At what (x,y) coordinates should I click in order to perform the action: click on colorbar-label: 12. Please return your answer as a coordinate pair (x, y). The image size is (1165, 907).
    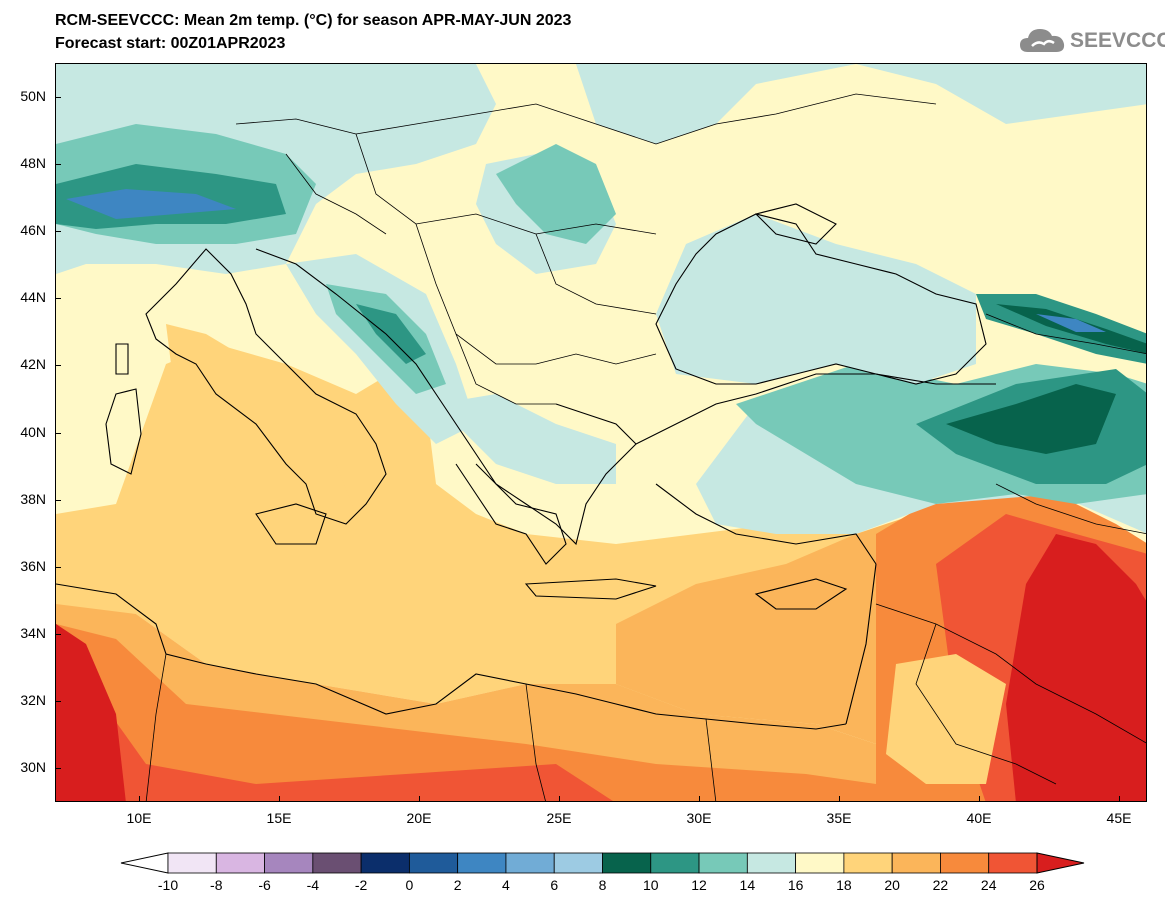
    Looking at the image, I should click on (699, 885).